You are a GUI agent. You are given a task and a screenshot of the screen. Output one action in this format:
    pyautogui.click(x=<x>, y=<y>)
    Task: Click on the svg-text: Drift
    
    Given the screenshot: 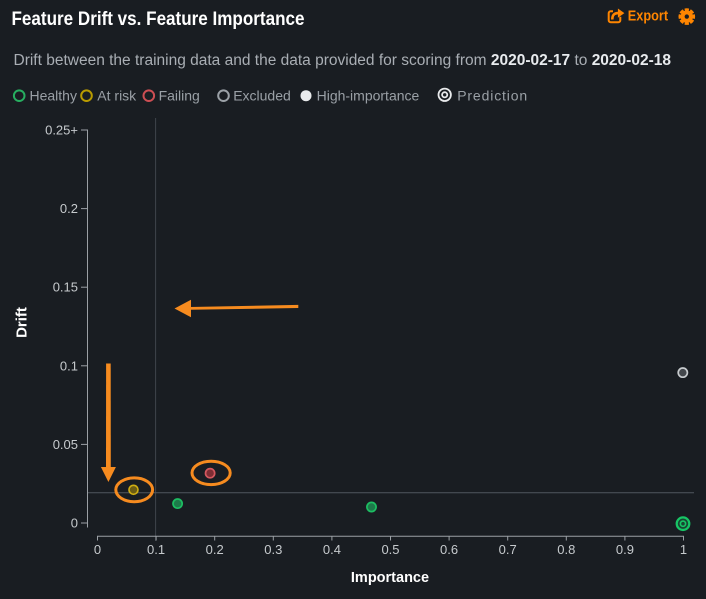 What is the action you would take?
    pyautogui.click(x=22, y=322)
    